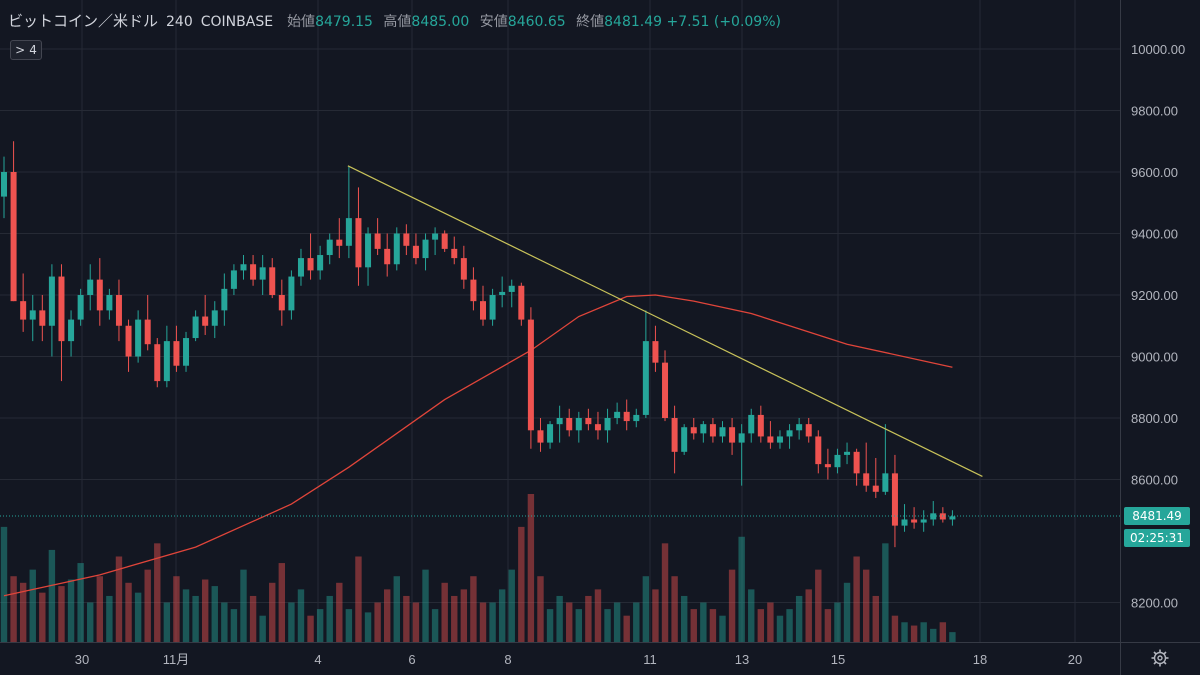  Describe the element at coordinates (83, 21) in the screenshot. I see `symbol-name: ビットコイン／米ドル` at that location.